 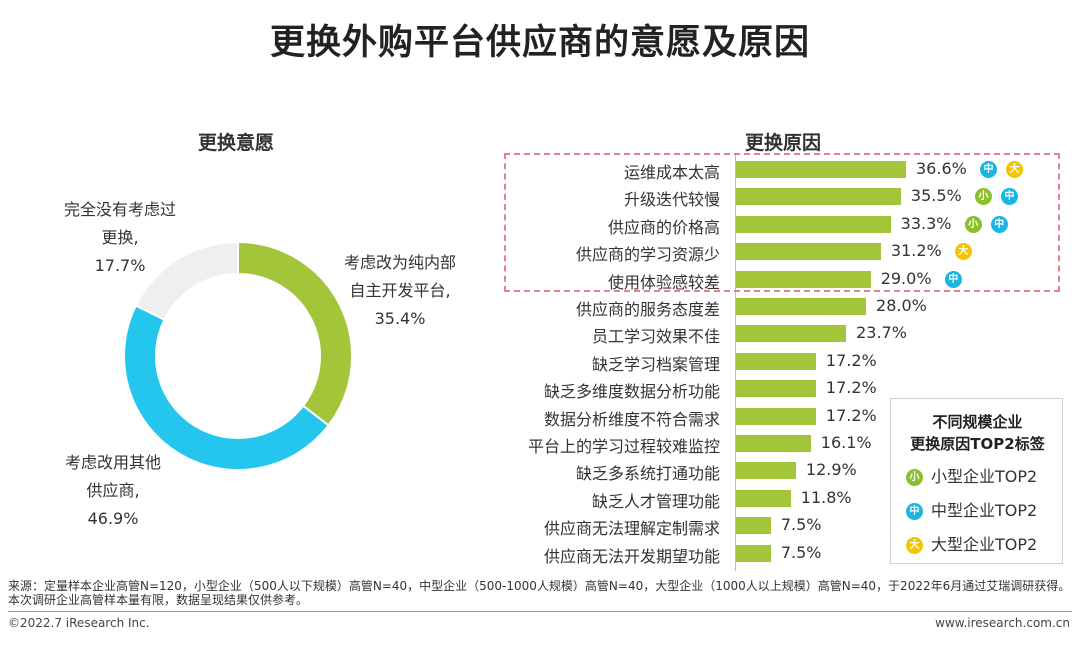 I want to click on bar-value-label: 31.2%, so click(x=916, y=251).